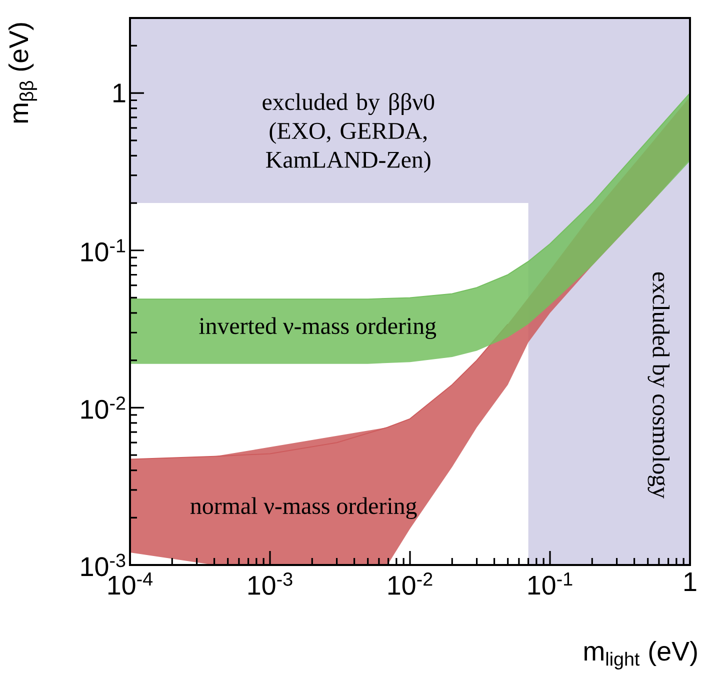  Describe the element at coordinates (410, 583) in the screenshot. I see `x-tick-label: 10$^{-2}$` at that location.